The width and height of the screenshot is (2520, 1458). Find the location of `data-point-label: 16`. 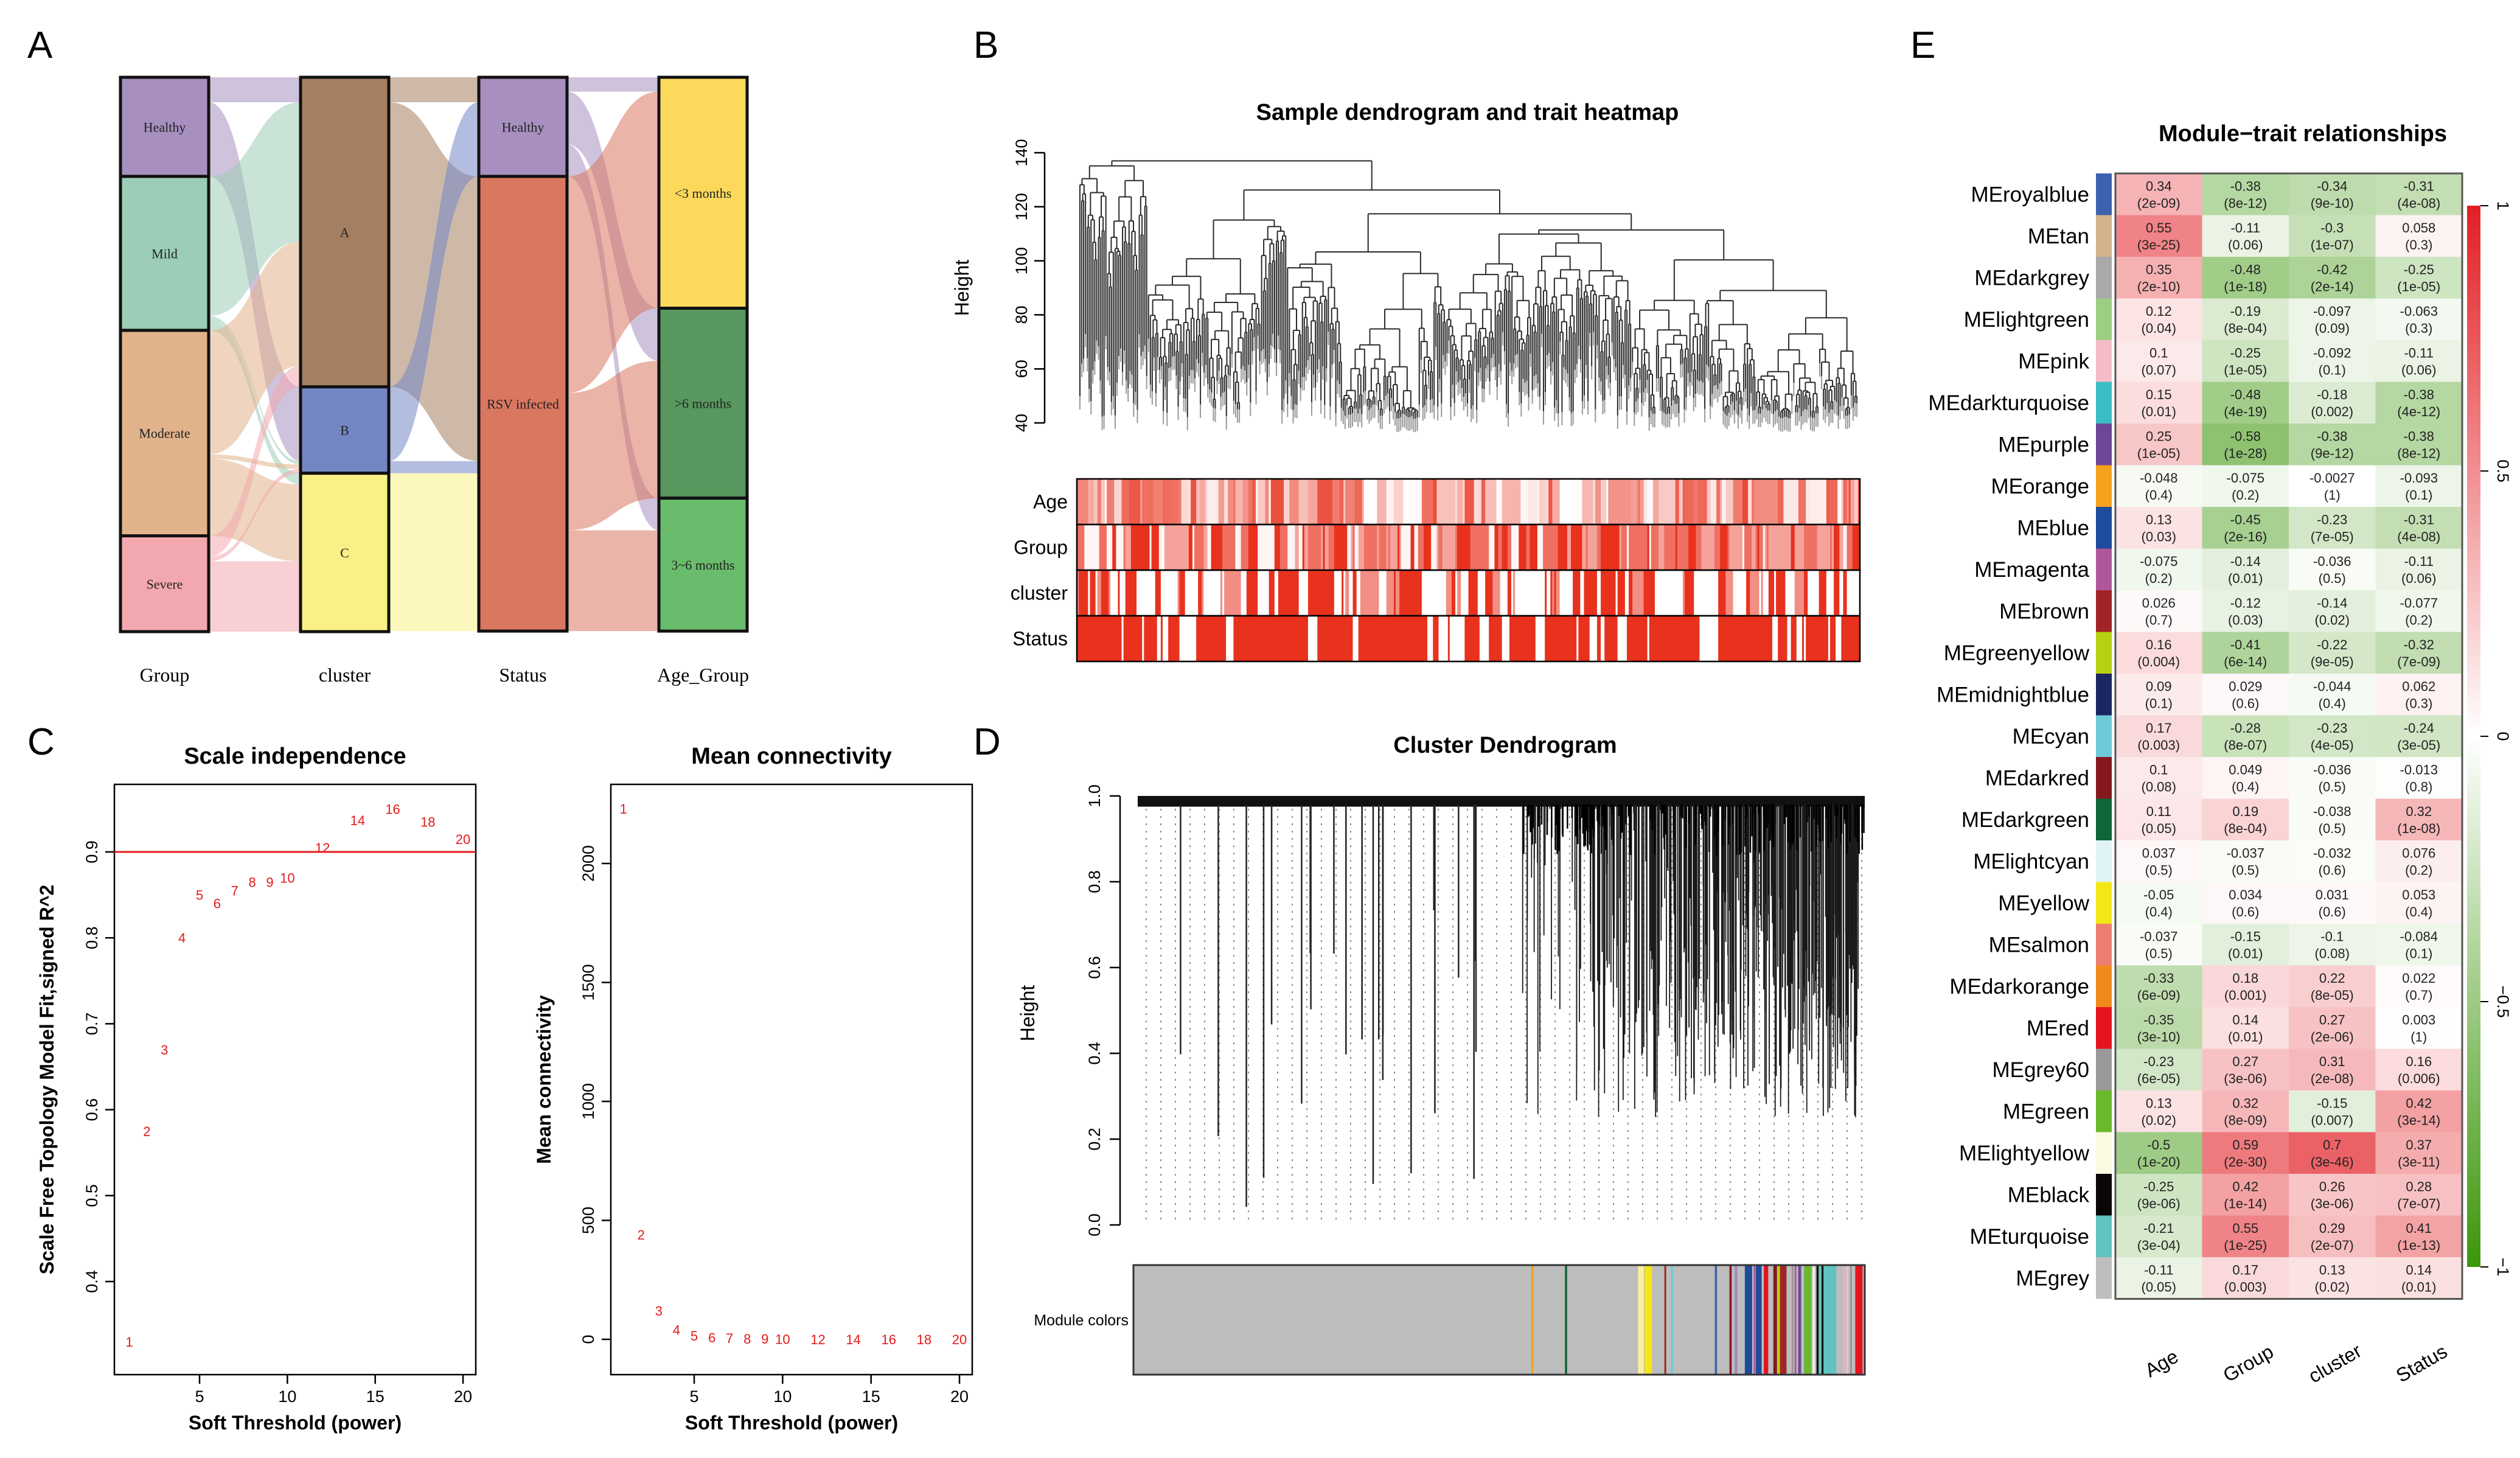

data-point-label: 16 is located at coordinates (392, 809).